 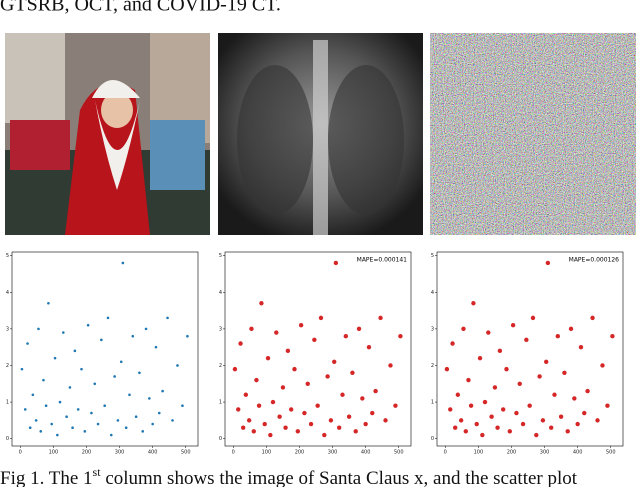 I want to click on noise-image, so click(x=533, y=134).